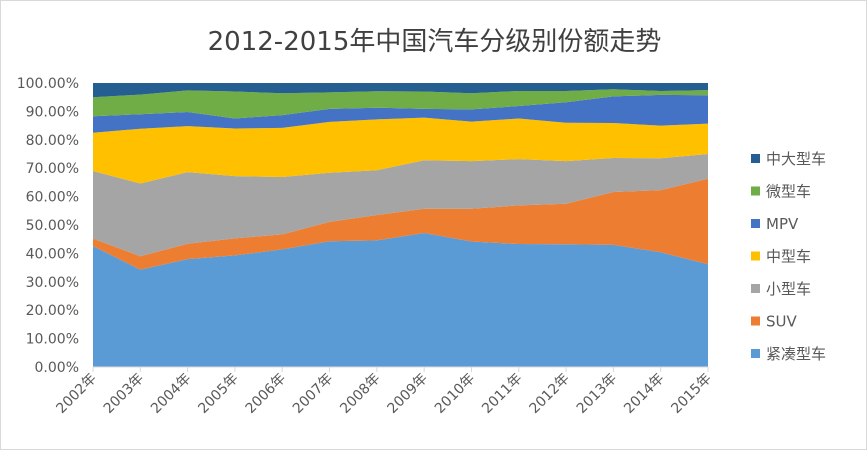  What do you see at coordinates (782, 224) in the screenshot?
I see `legend-label: MPV` at bounding box center [782, 224].